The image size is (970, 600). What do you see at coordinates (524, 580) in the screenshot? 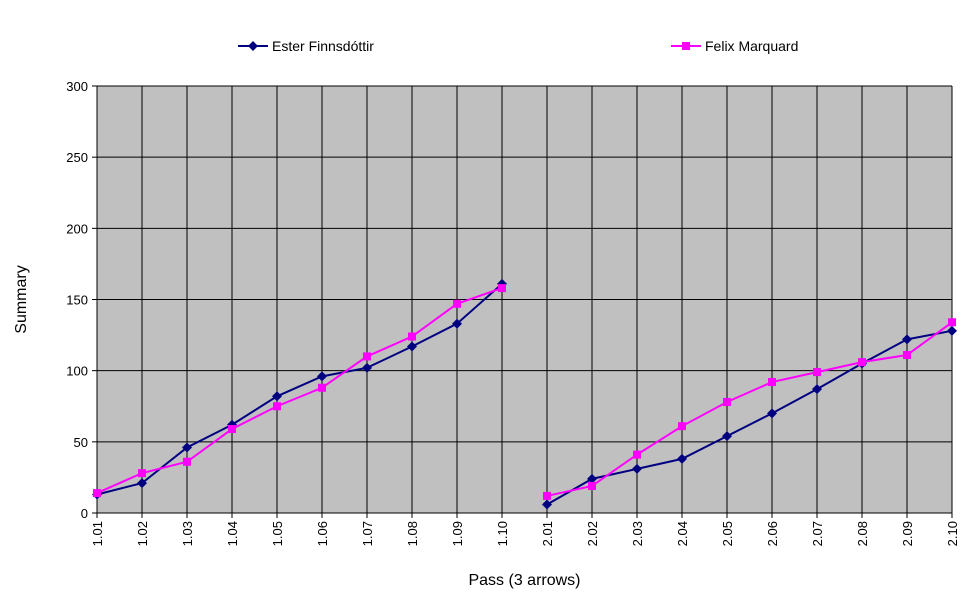
I see `x-axis-title: Pass (3 arrows)` at bounding box center [524, 580].